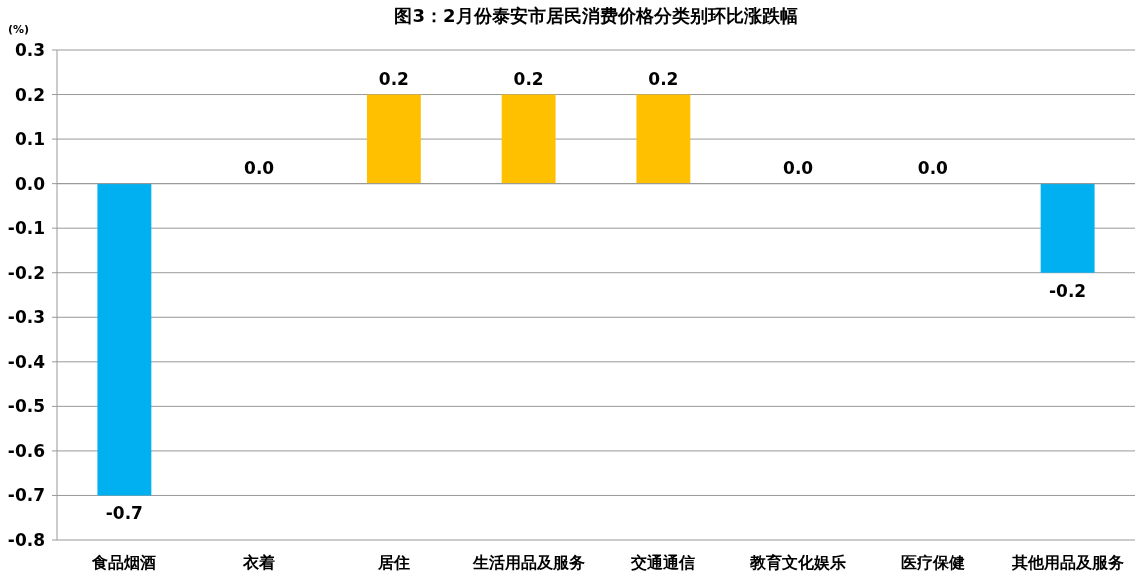  What do you see at coordinates (259, 562) in the screenshot?
I see `x-tick-label: 衣着` at bounding box center [259, 562].